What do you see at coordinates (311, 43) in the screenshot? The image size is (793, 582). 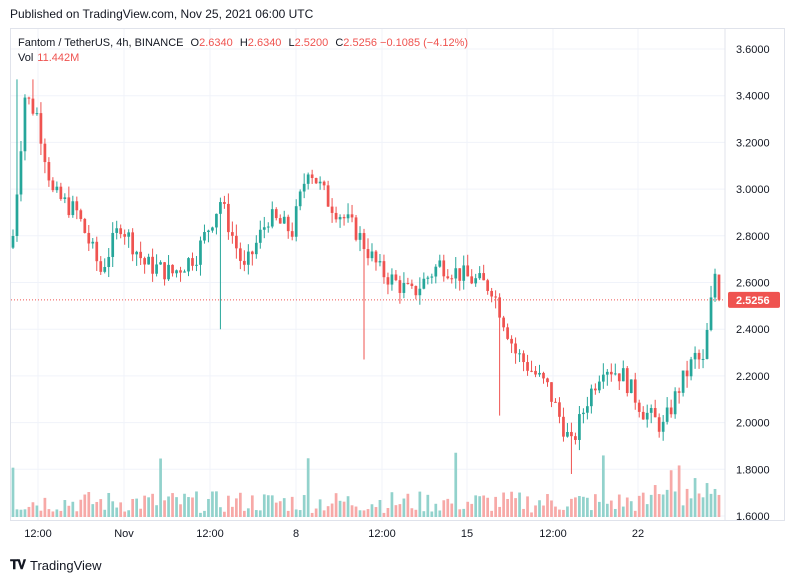 I see `low-value: 2.5200` at bounding box center [311, 43].